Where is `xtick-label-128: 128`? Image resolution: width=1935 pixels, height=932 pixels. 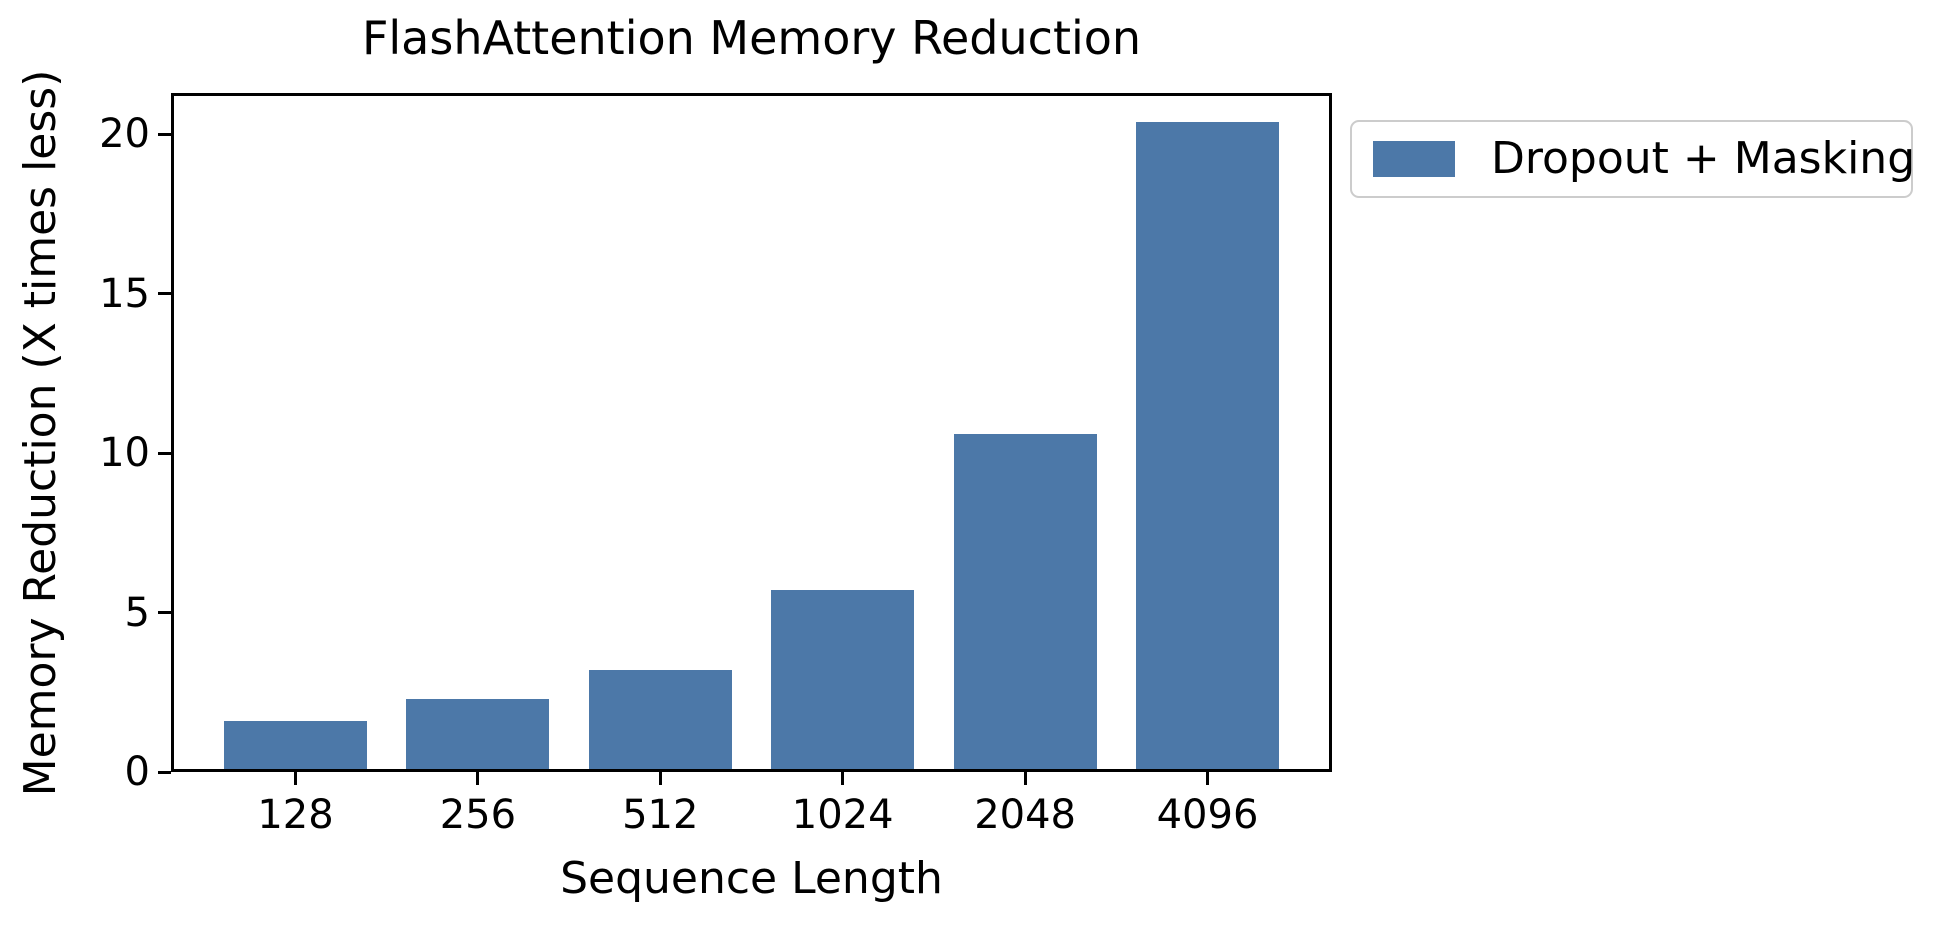 xtick-label-128: 128 is located at coordinates (295, 815).